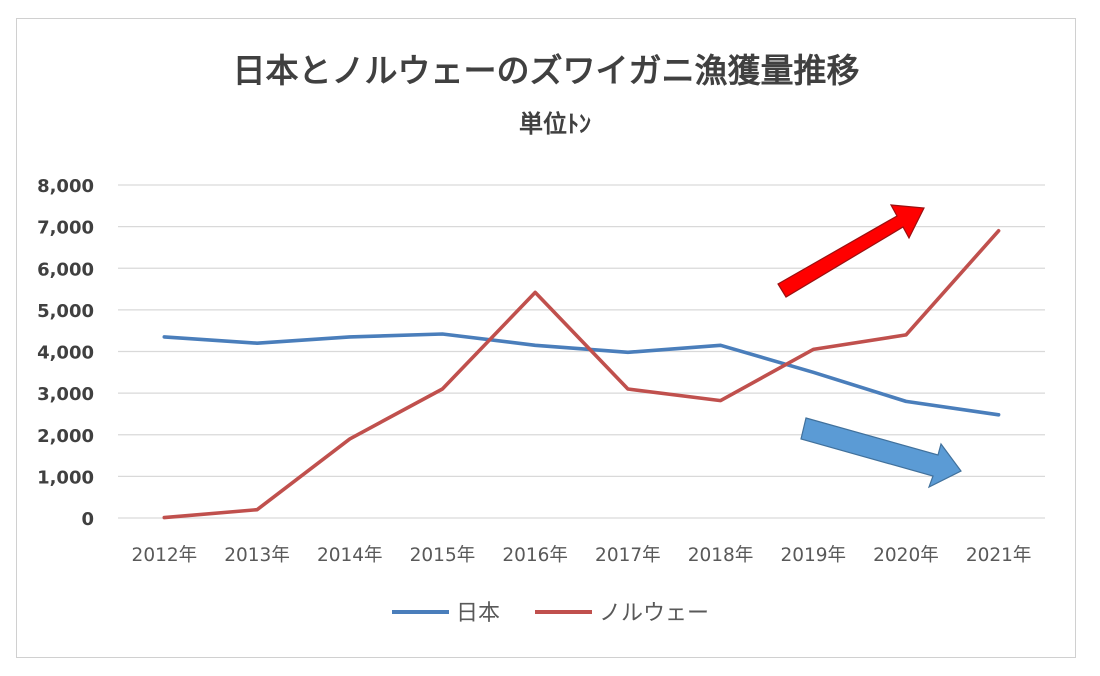  What do you see at coordinates (546, 70) in the screenshot?
I see `chart-title: 日本とノルウェーのズワイガニ漁獲量推移` at bounding box center [546, 70].